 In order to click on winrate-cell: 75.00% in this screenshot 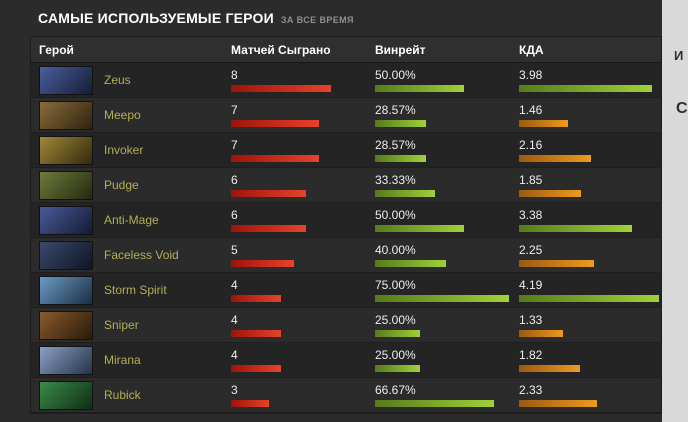, I will do `click(439, 289)`.